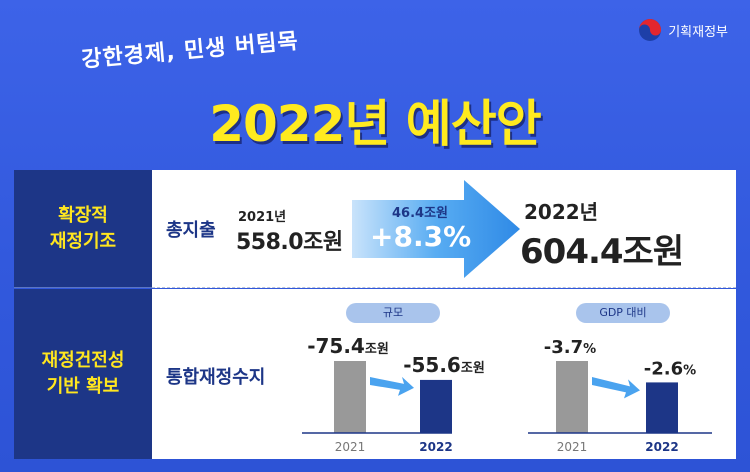 Image resolution: width=750 pixels, height=472 pixels. What do you see at coordinates (262, 217) in the screenshot?
I see `from-year: 2021년` at bounding box center [262, 217].